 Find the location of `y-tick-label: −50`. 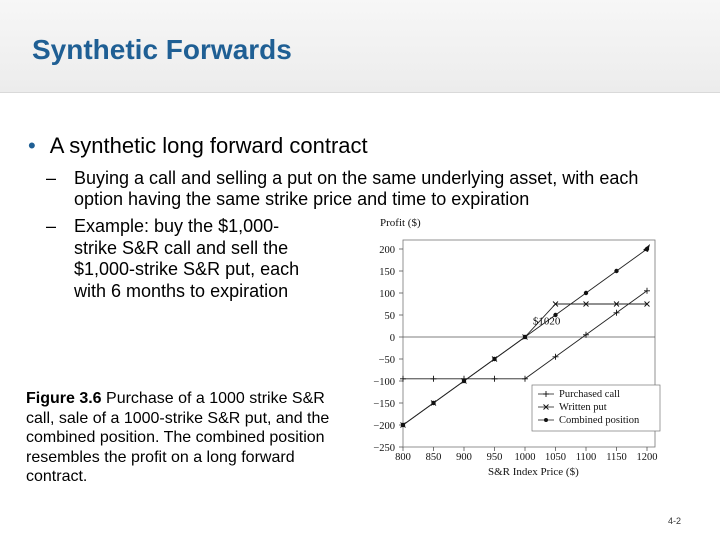

y-tick-label: −50 is located at coordinates (387, 360).